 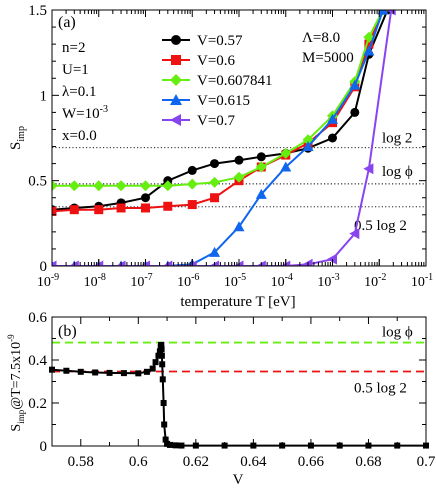 I want to click on x-tick-label: 0.68, so click(x=368, y=462).